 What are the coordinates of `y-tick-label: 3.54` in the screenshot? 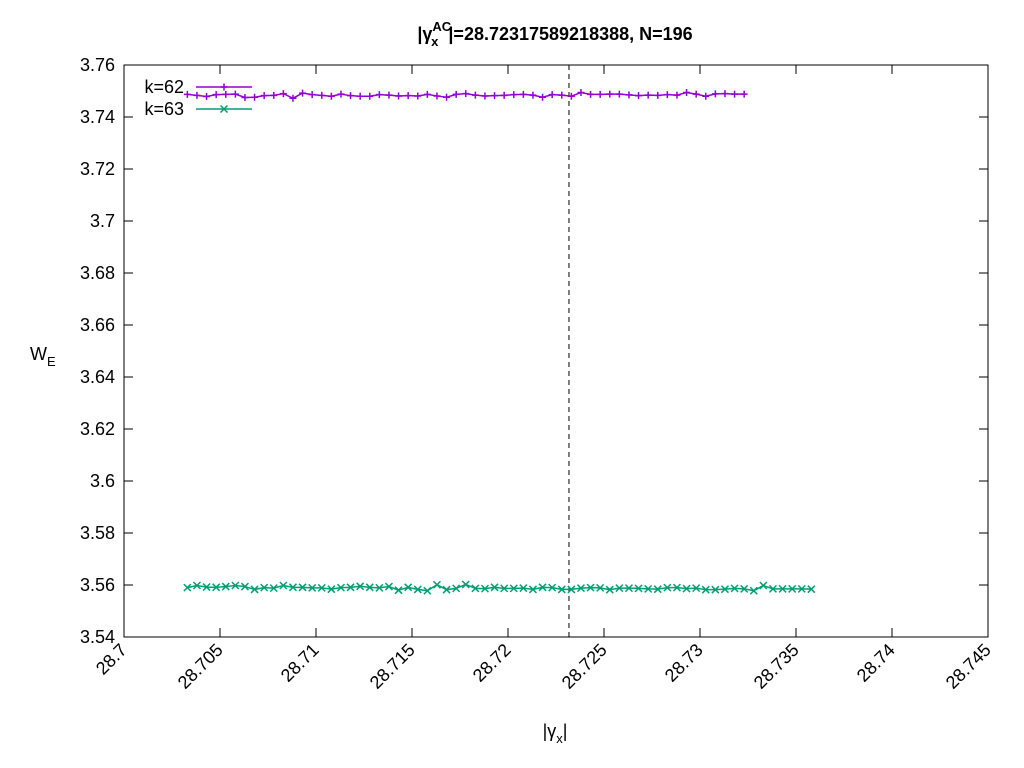 It's located at (97, 637).